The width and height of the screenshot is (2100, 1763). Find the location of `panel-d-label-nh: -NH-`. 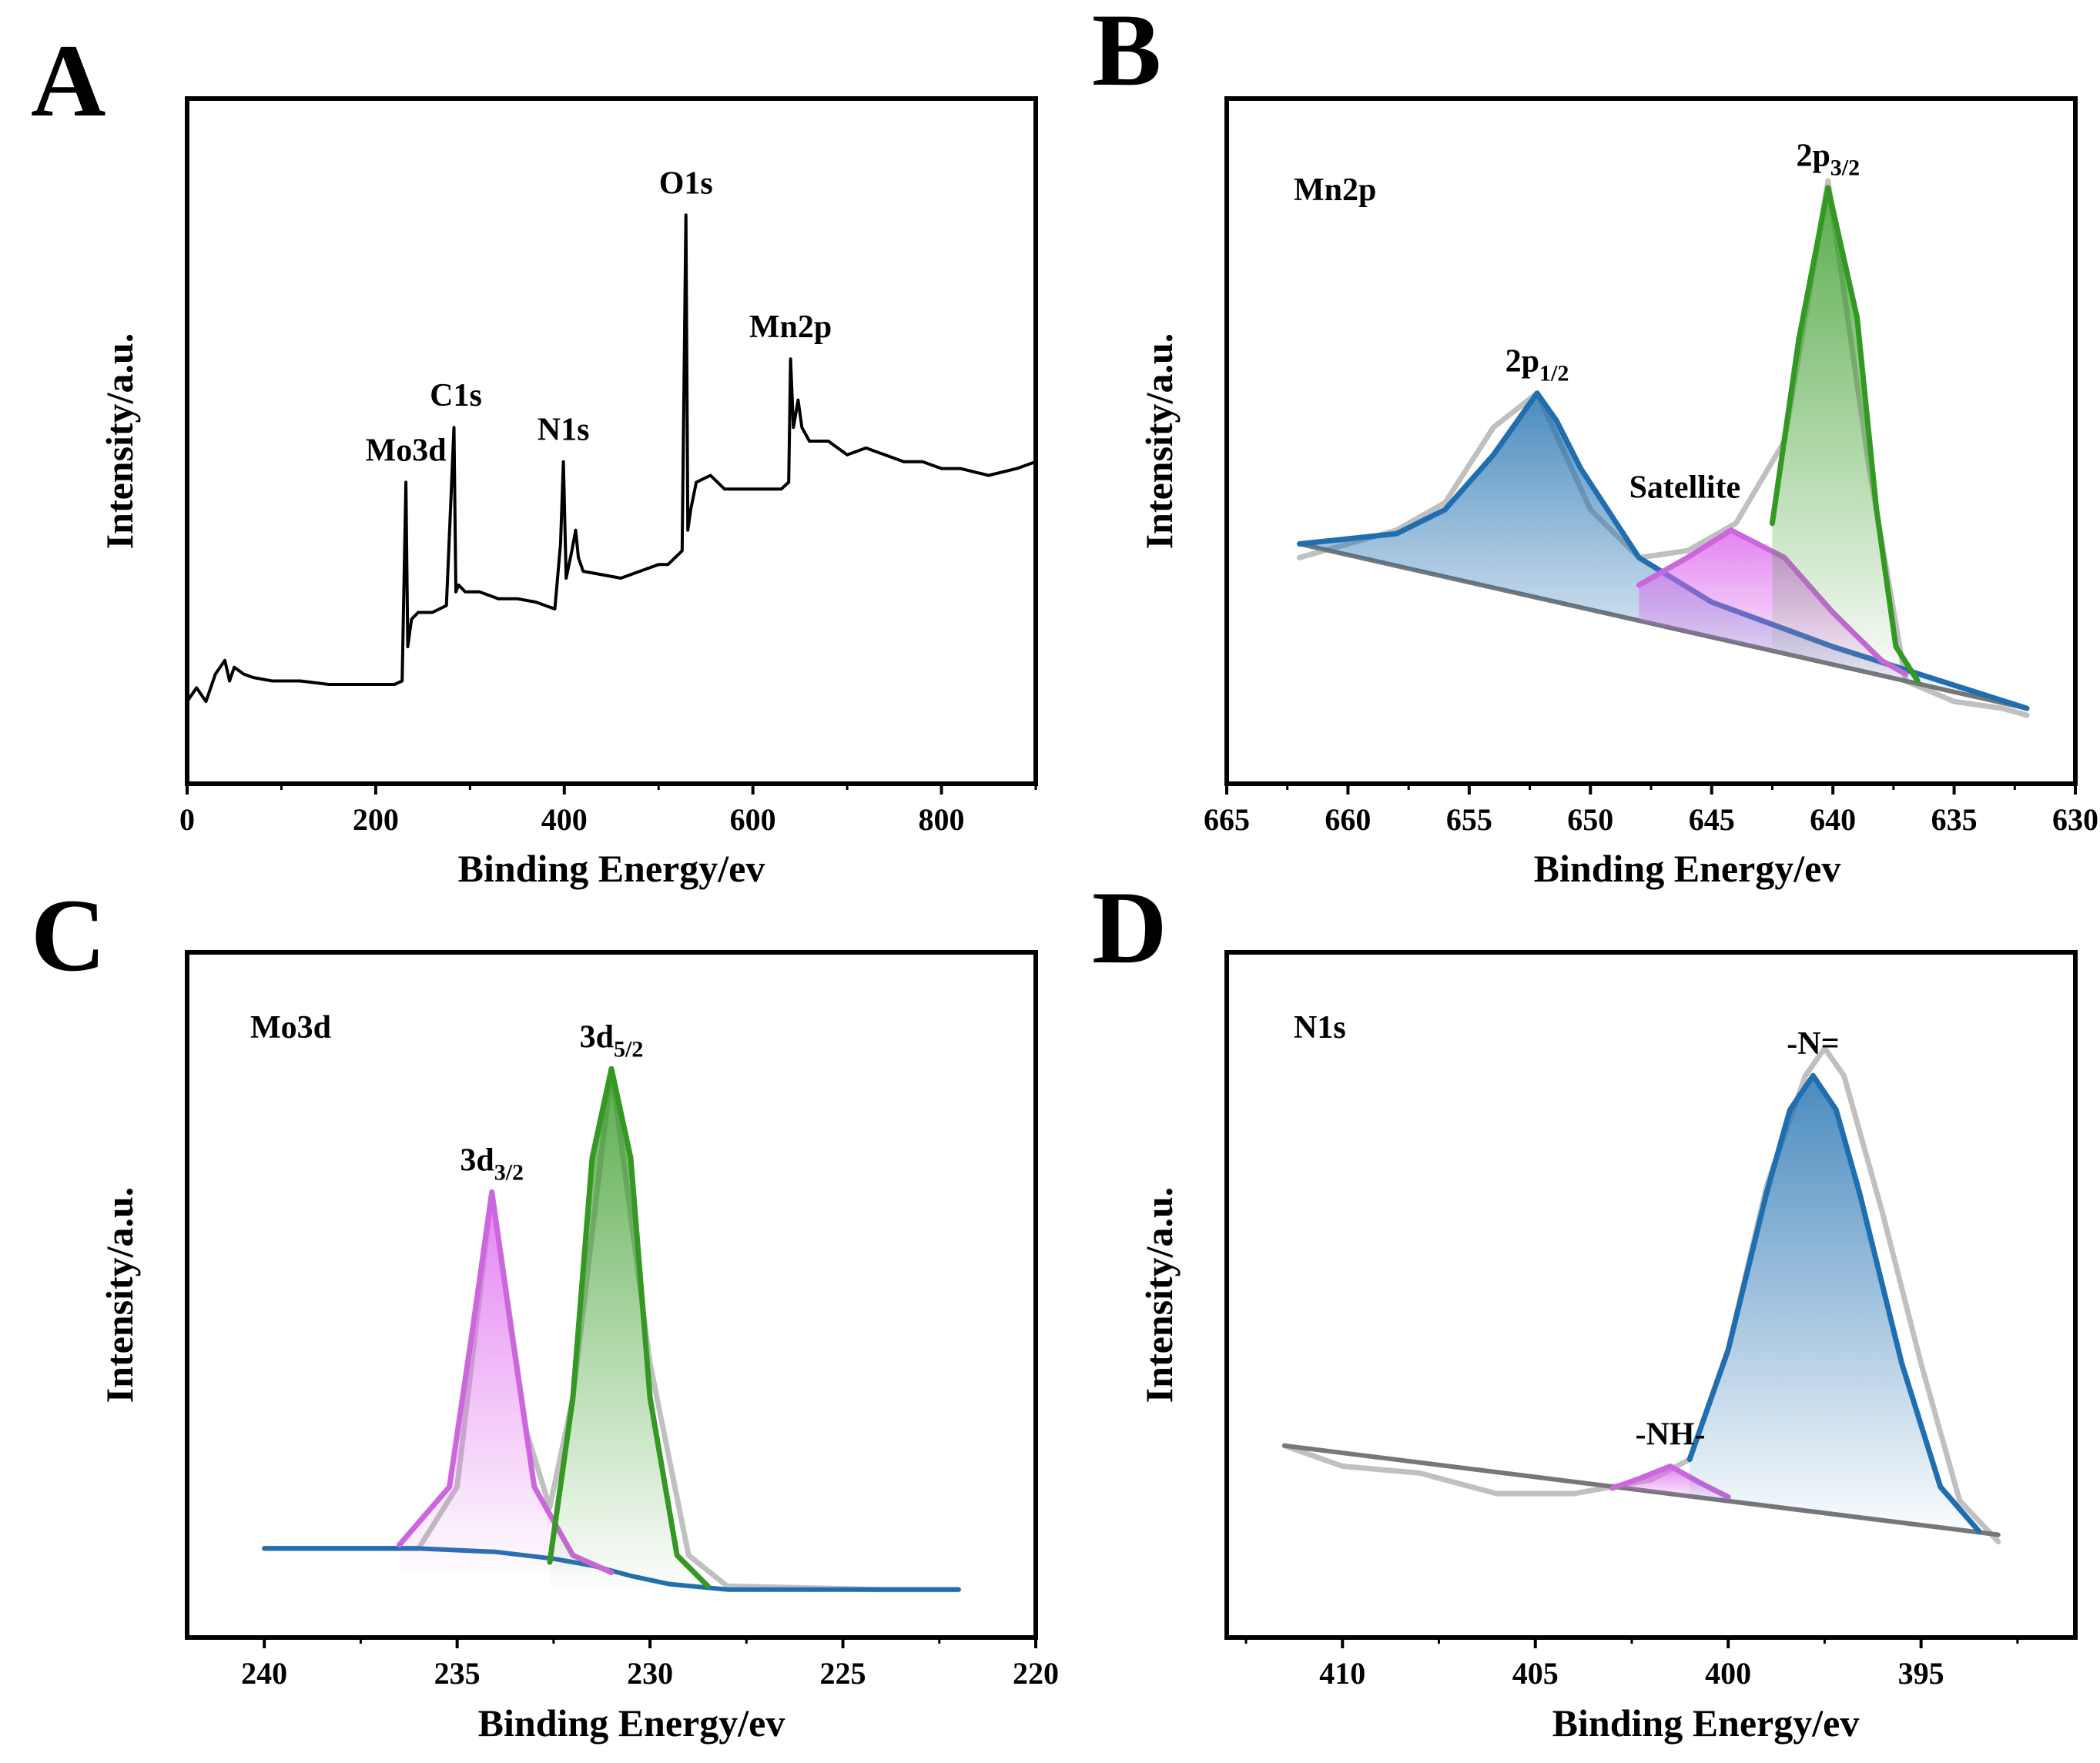

panel-d-label-nh: -NH- is located at coordinates (1671, 1435).